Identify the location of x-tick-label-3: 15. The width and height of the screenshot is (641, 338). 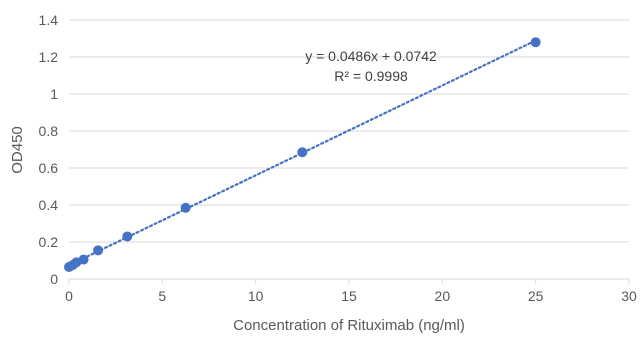
(349, 296).